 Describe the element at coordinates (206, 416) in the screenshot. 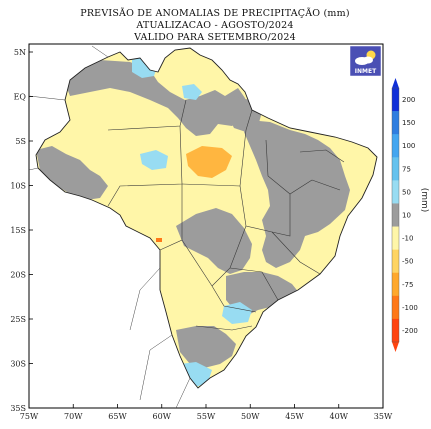

I see `lon-label: 55W` at that location.